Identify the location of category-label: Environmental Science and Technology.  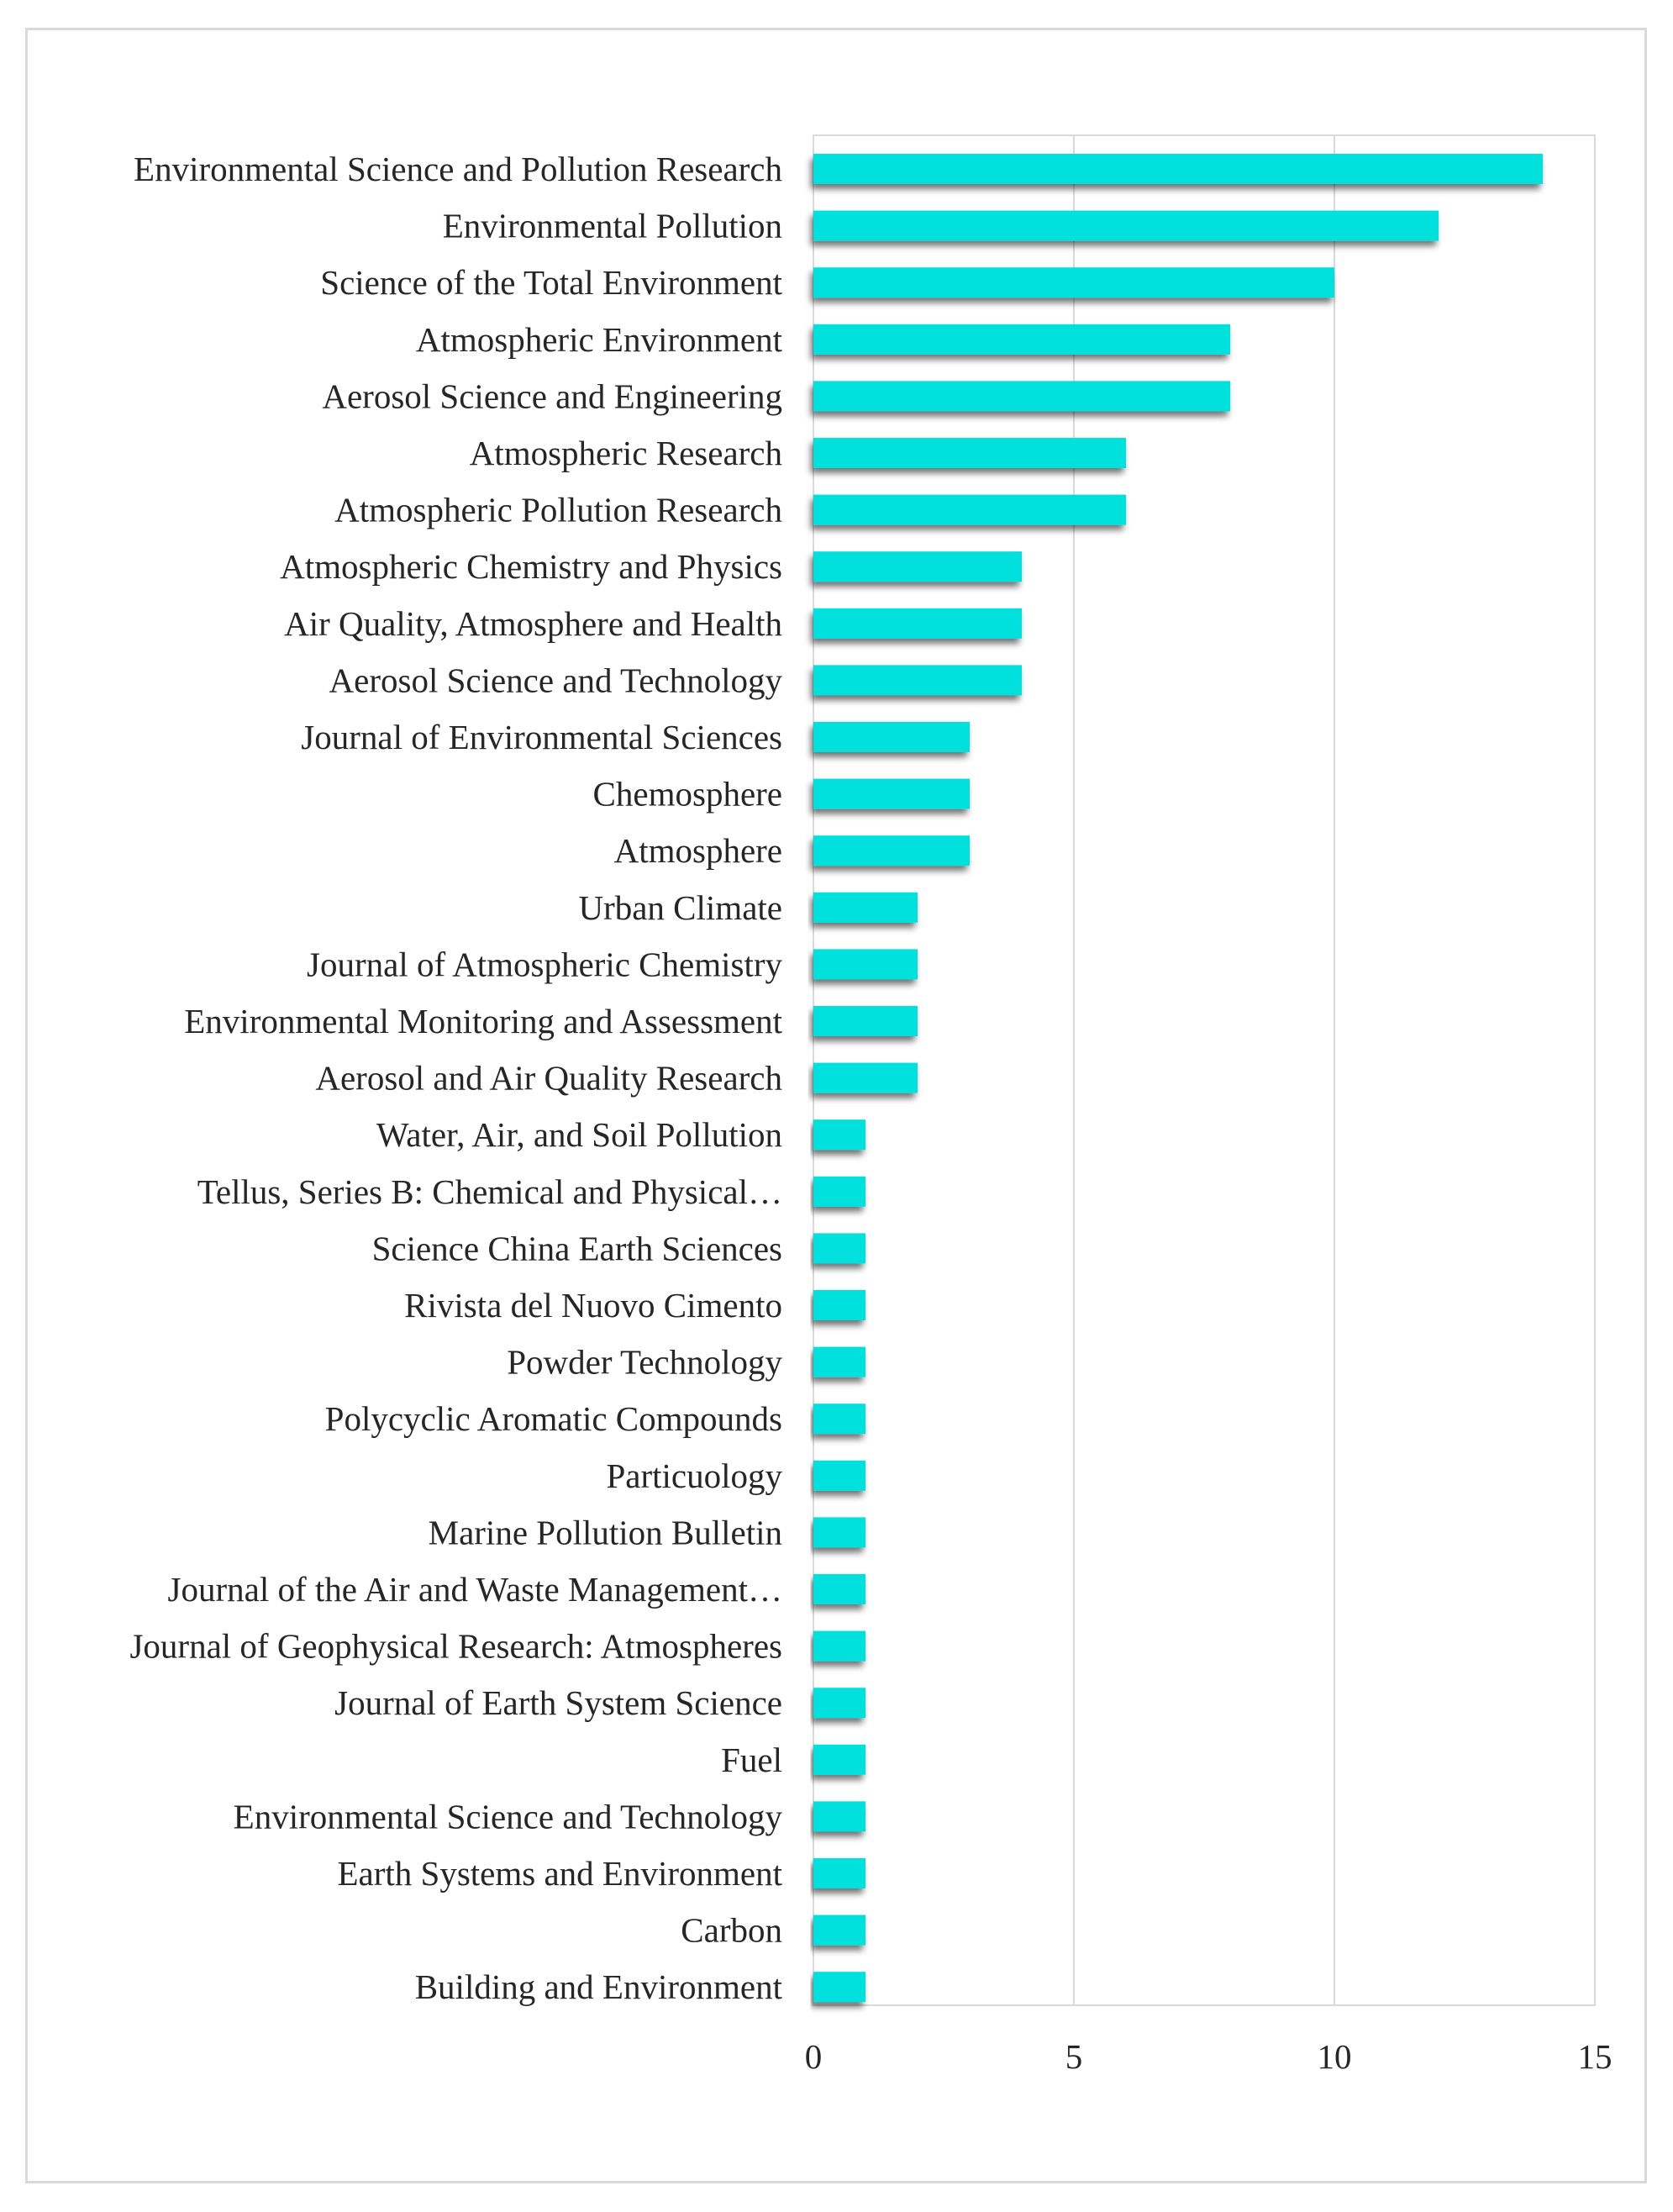
(508, 1816).